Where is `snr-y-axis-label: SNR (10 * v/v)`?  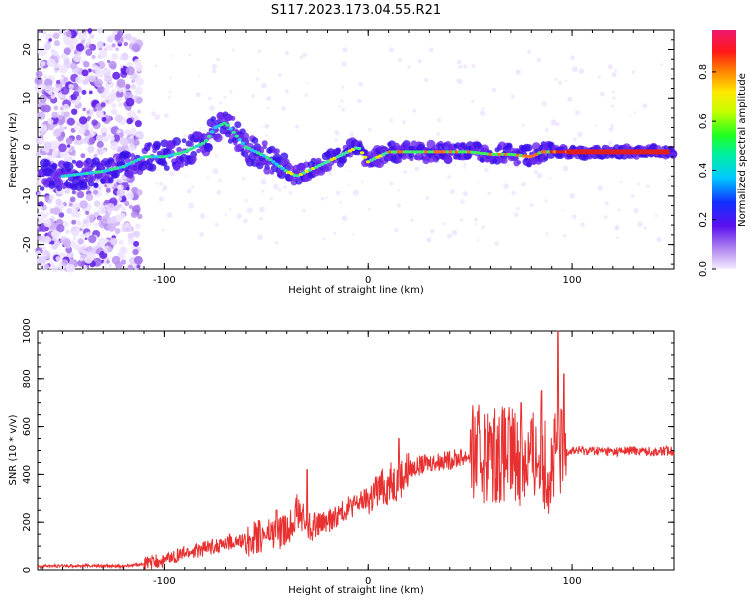
snr-y-axis-label: SNR (10 * v/v) is located at coordinates (13, 449).